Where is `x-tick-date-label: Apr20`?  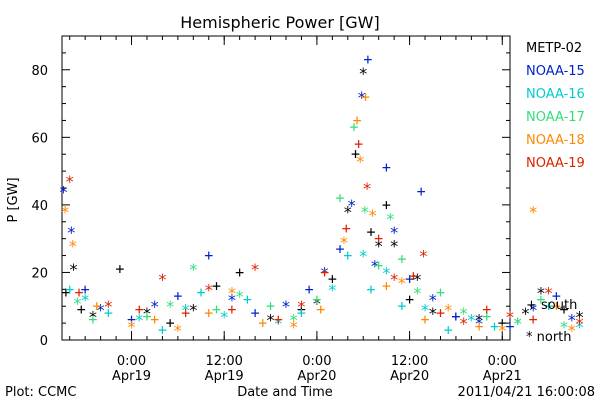
x-tick-date-label: Apr20 is located at coordinates (409, 376).